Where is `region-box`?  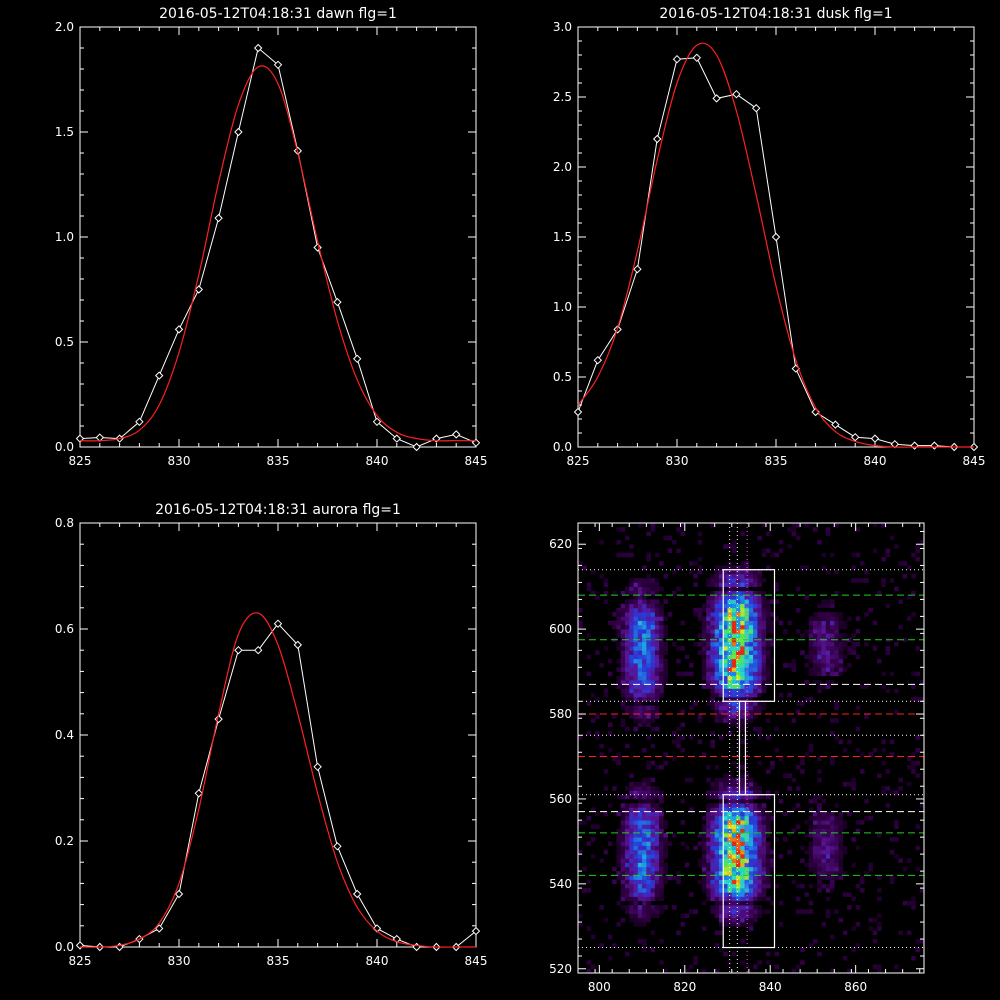 region-box is located at coordinates (749, 635).